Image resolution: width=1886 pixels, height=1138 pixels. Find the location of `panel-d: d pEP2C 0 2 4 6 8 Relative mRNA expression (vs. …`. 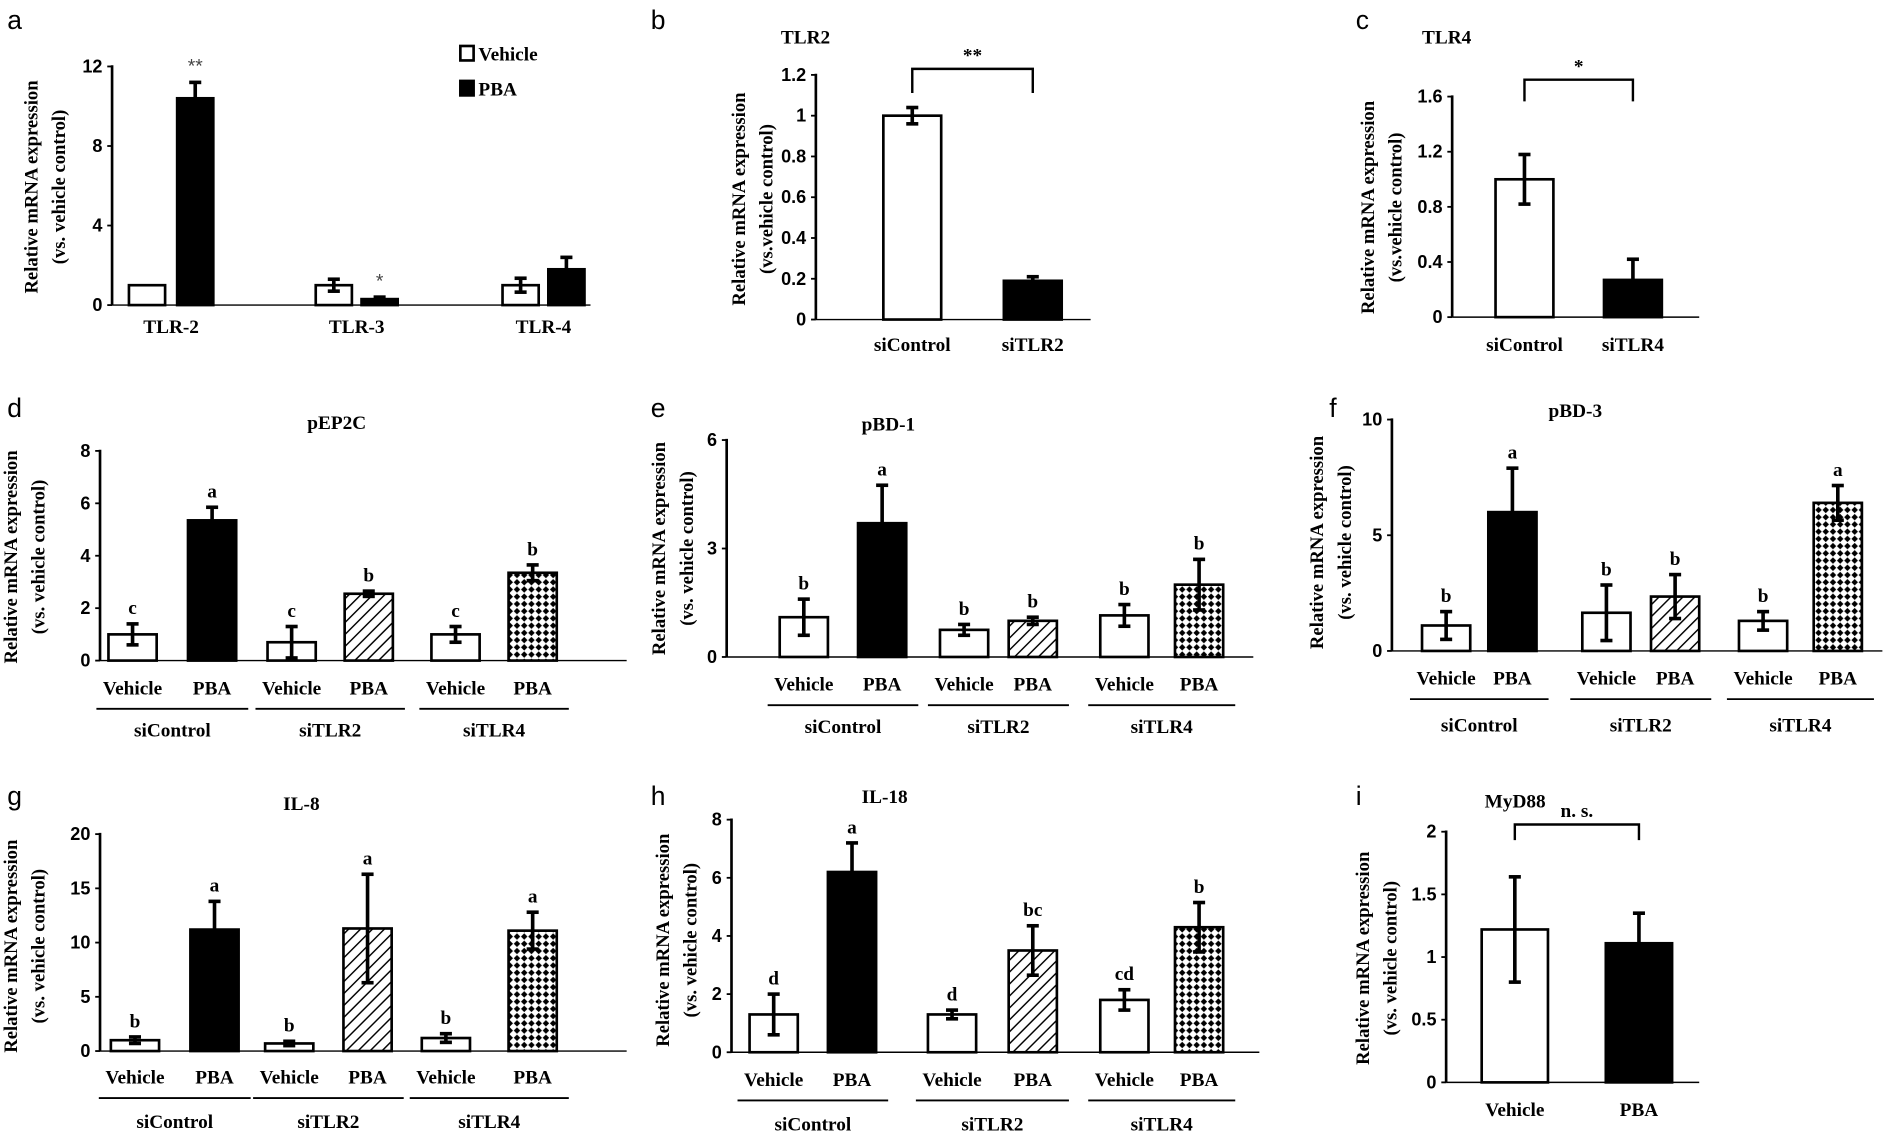

panel-d: d pEP2C 0 2 4 6 8 Relative mRNA expression (vs. … is located at coordinates (314, 567).